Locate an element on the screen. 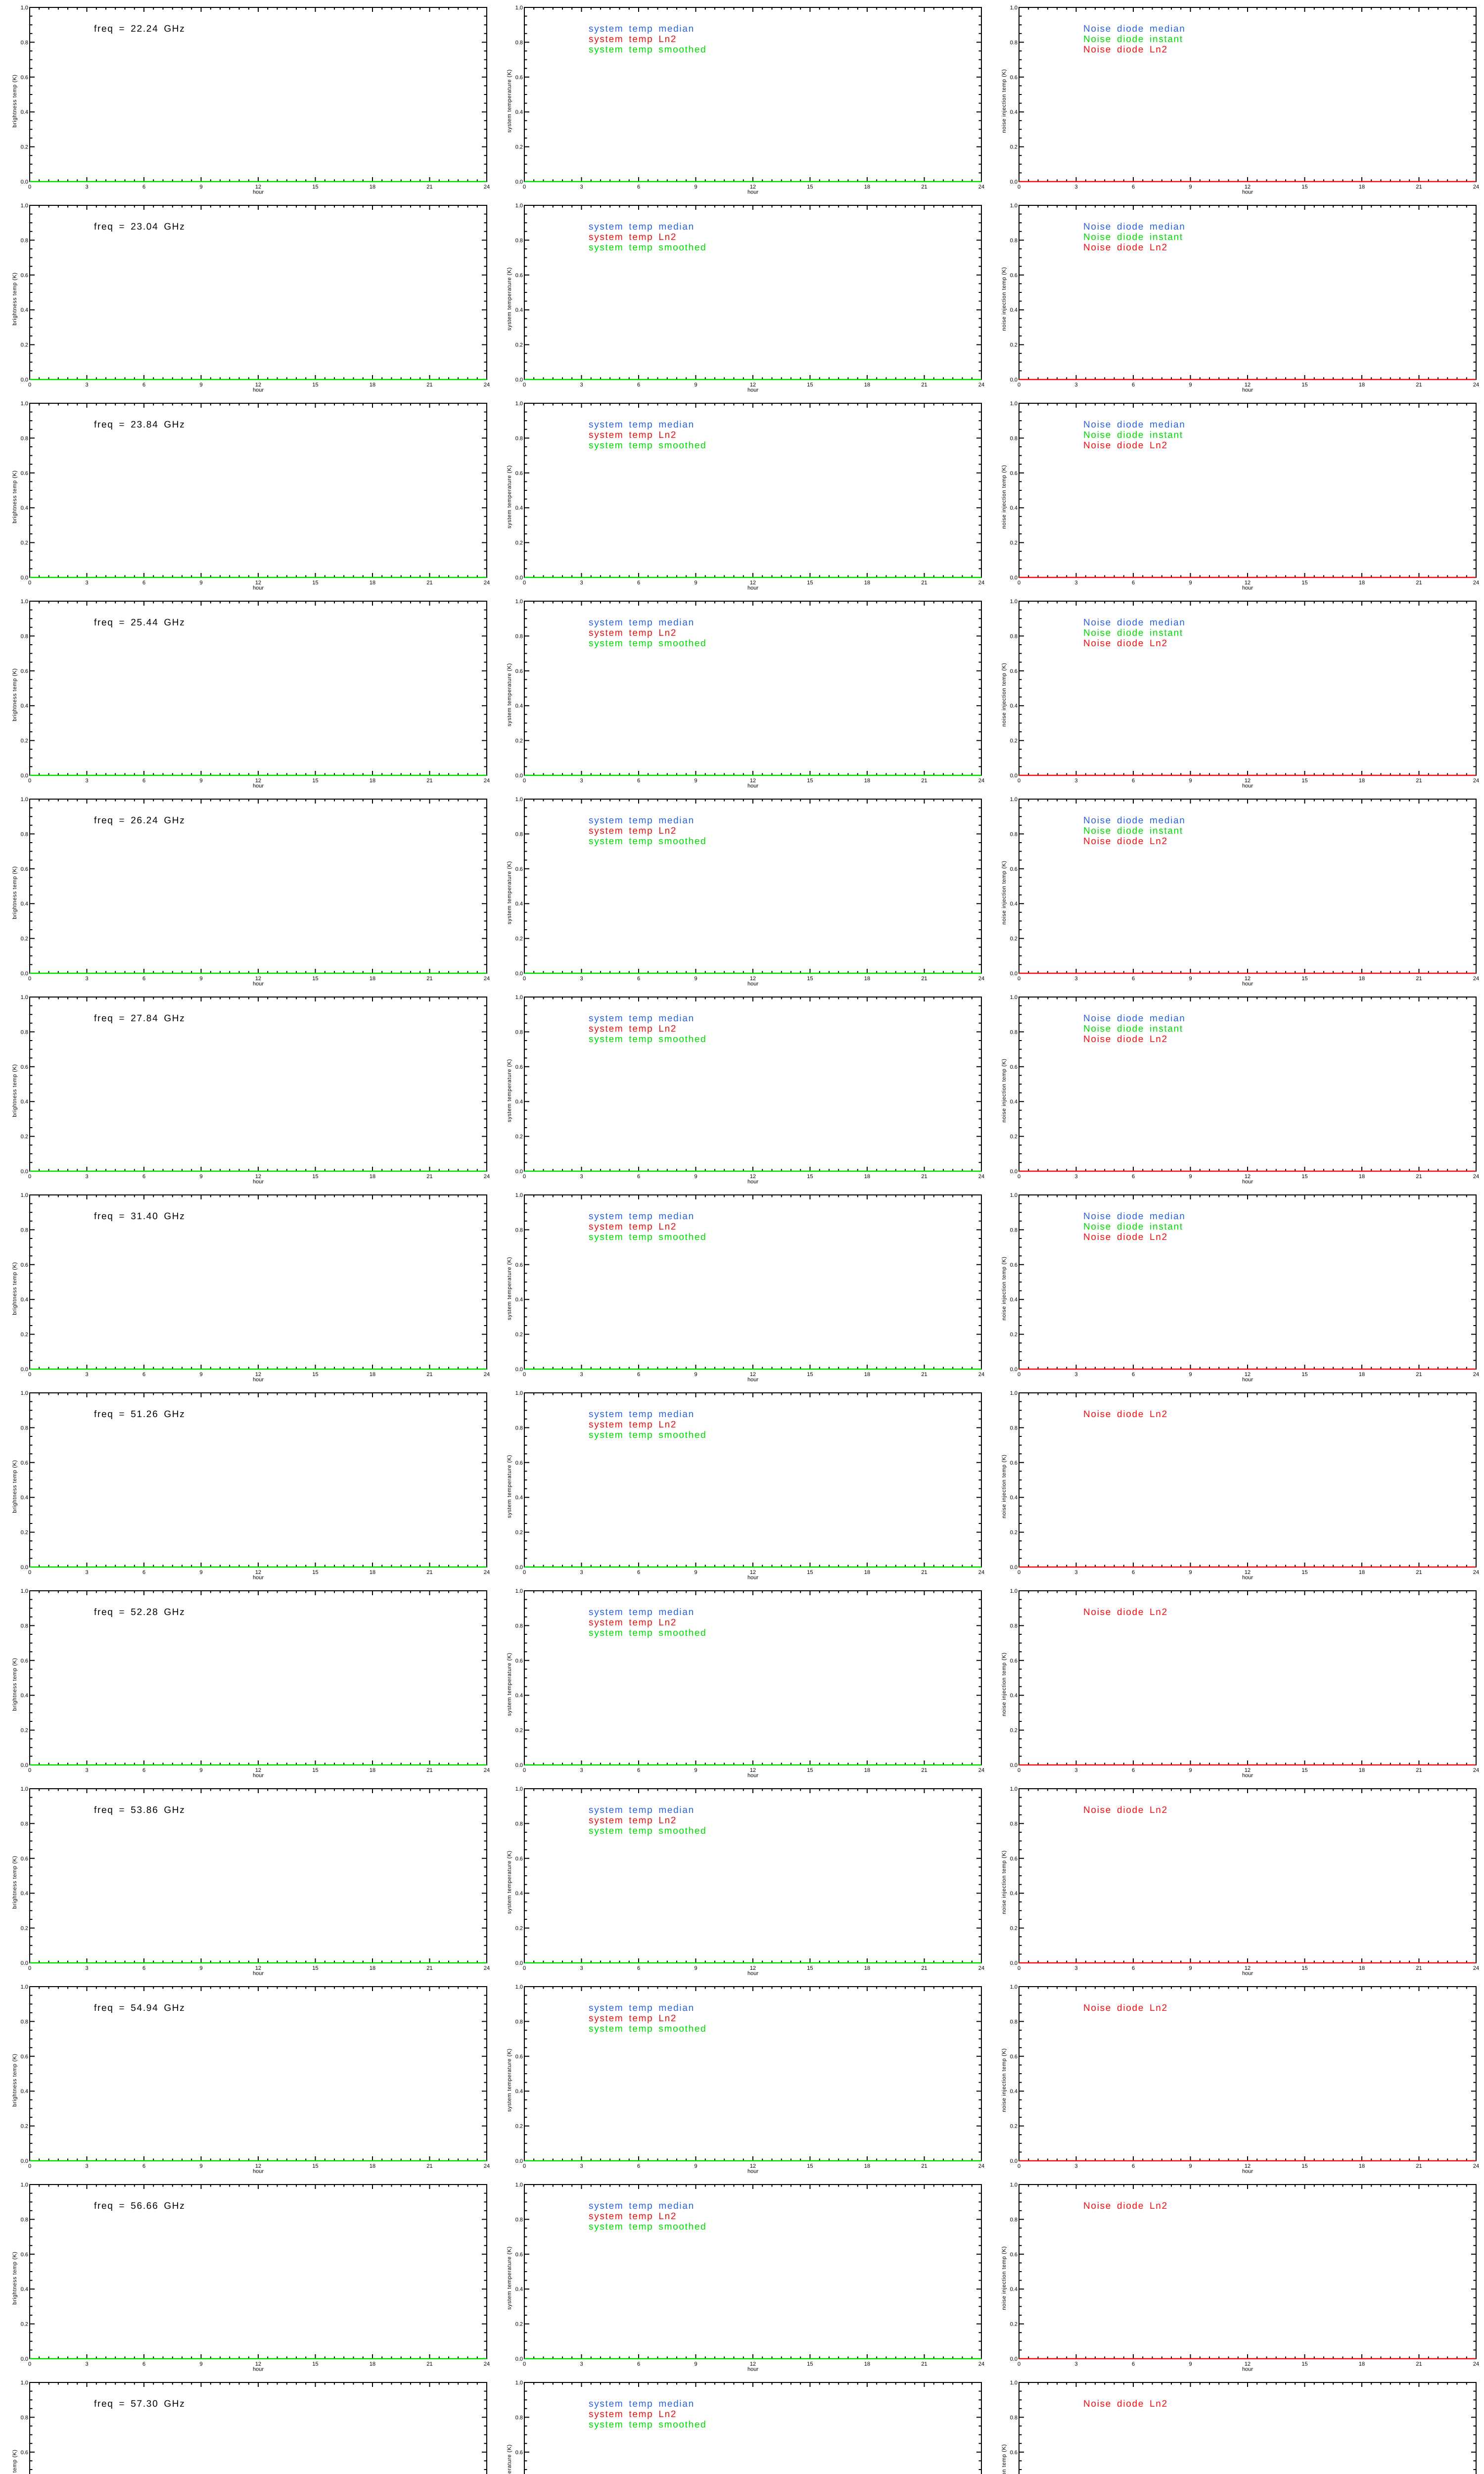 The width and height of the screenshot is (1484, 2474). svg-text: freq = 31.40 GHz is located at coordinates (139, 1216).